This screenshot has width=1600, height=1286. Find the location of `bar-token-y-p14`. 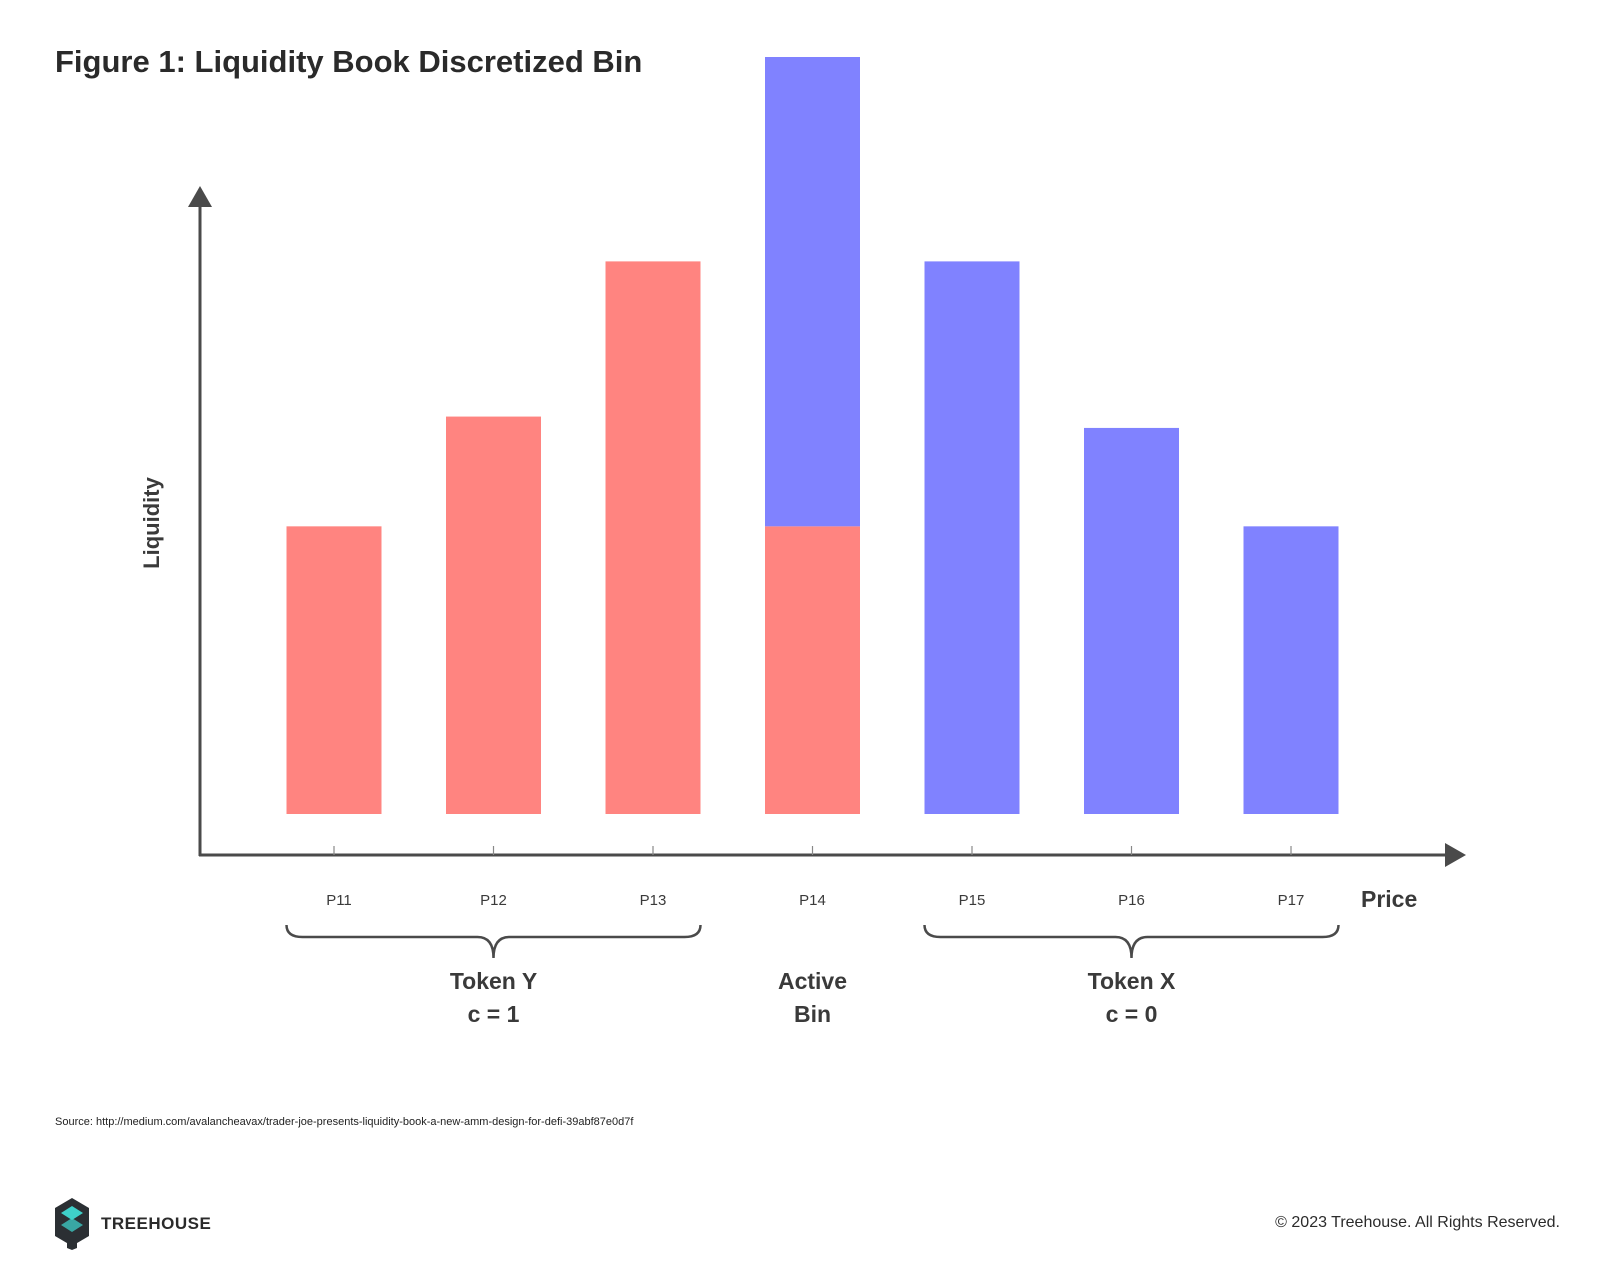

bar-token-y-p14 is located at coordinates (812, 670).